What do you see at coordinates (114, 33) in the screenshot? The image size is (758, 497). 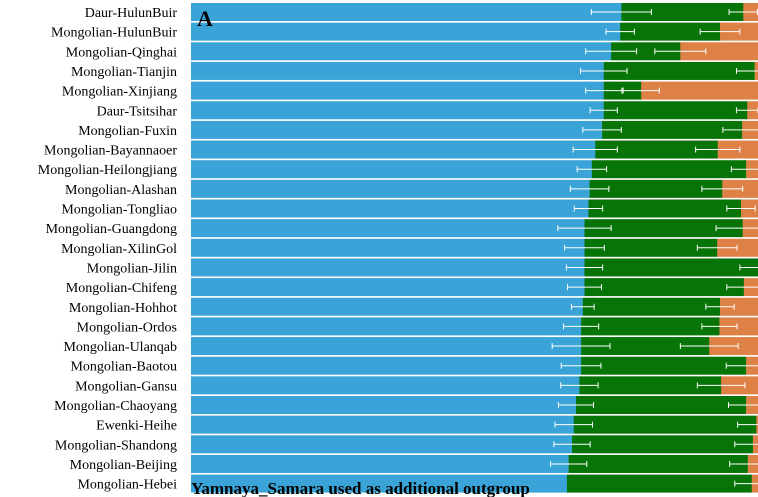 I see `population-label: Mongolian-HulunBuir` at bounding box center [114, 33].